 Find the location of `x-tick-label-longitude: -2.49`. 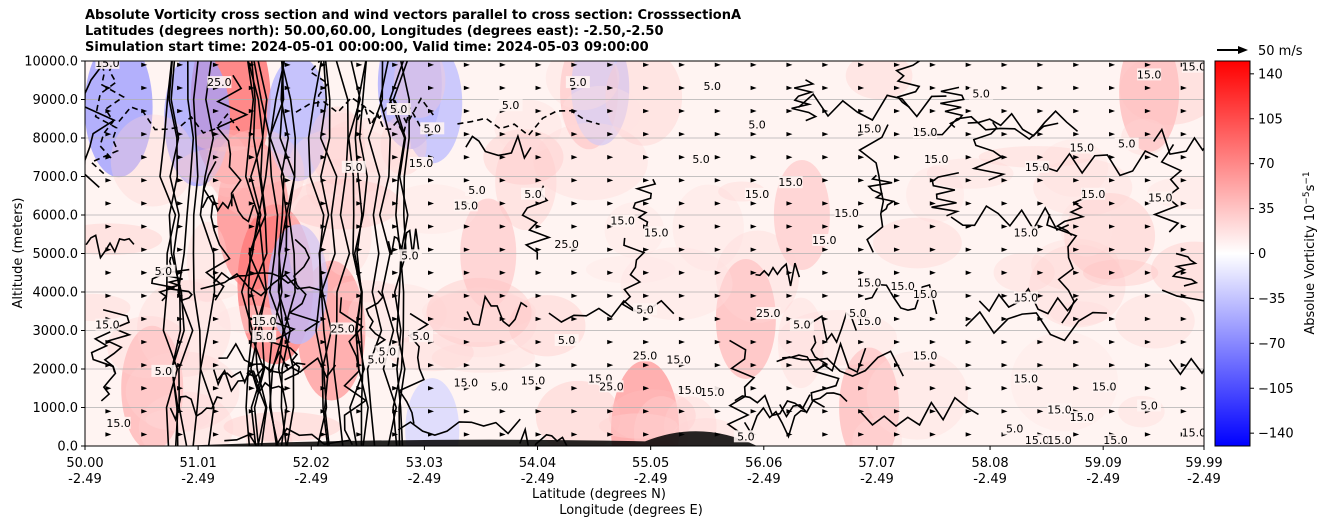

x-tick-label-longitude: -2.49 is located at coordinates (764, 479).